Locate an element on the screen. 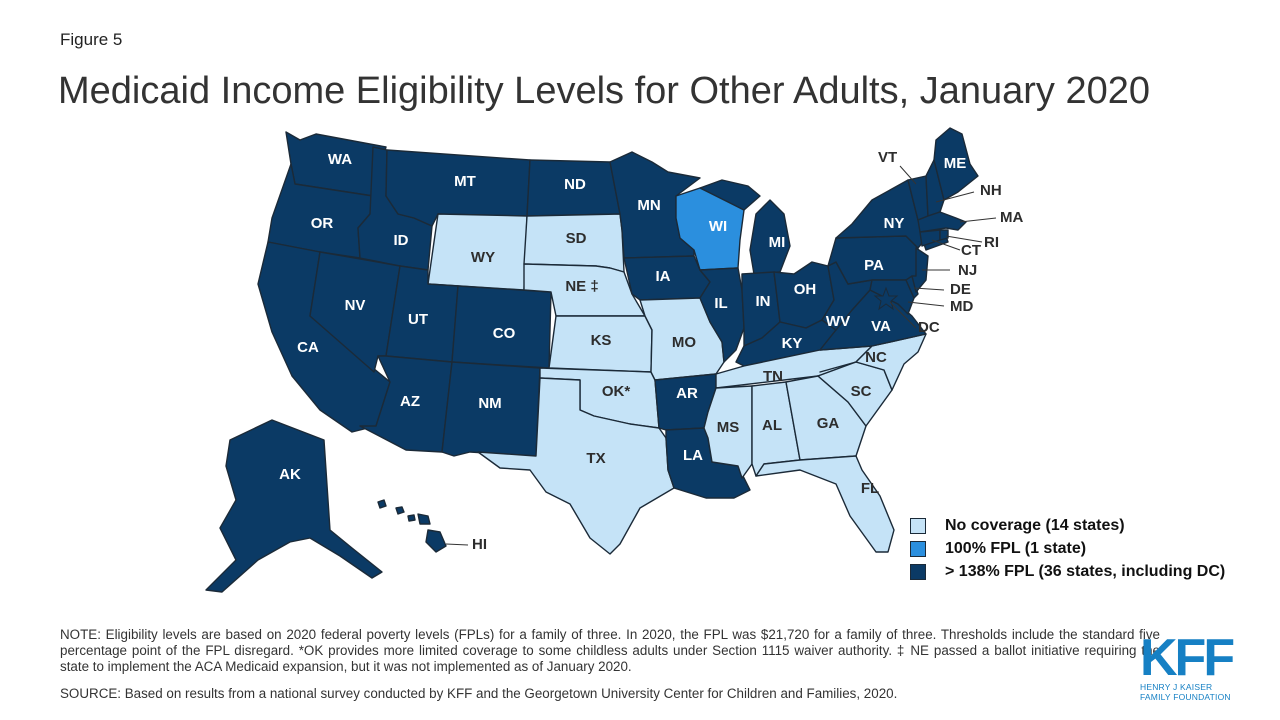 This screenshot has width=1280, height=720. label-tn: TN is located at coordinates (773, 376).